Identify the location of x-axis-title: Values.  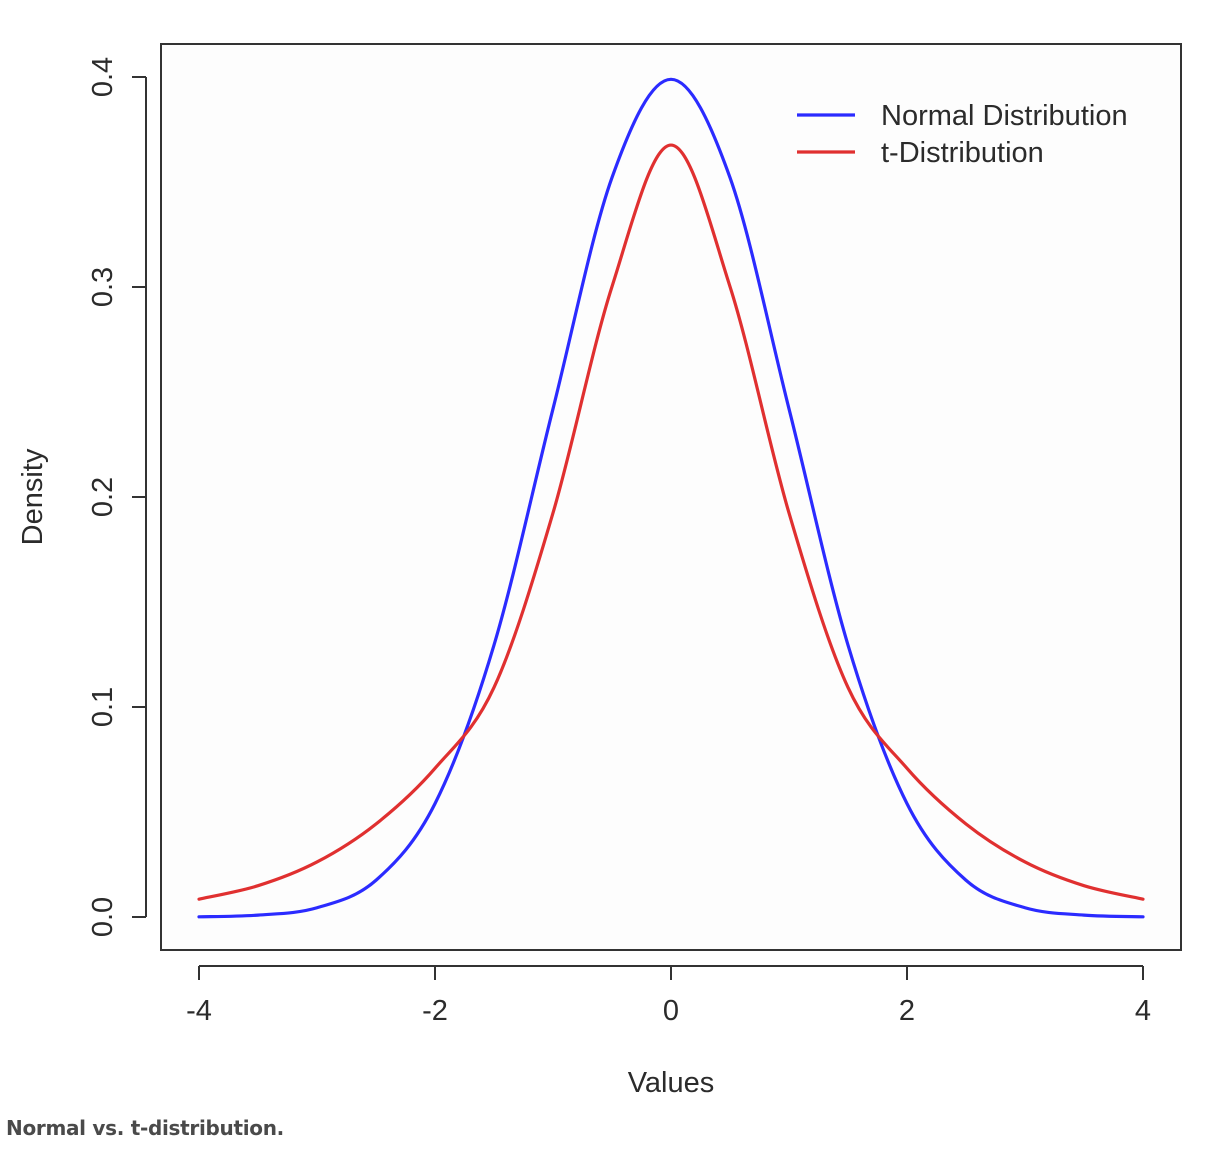
(671, 1083).